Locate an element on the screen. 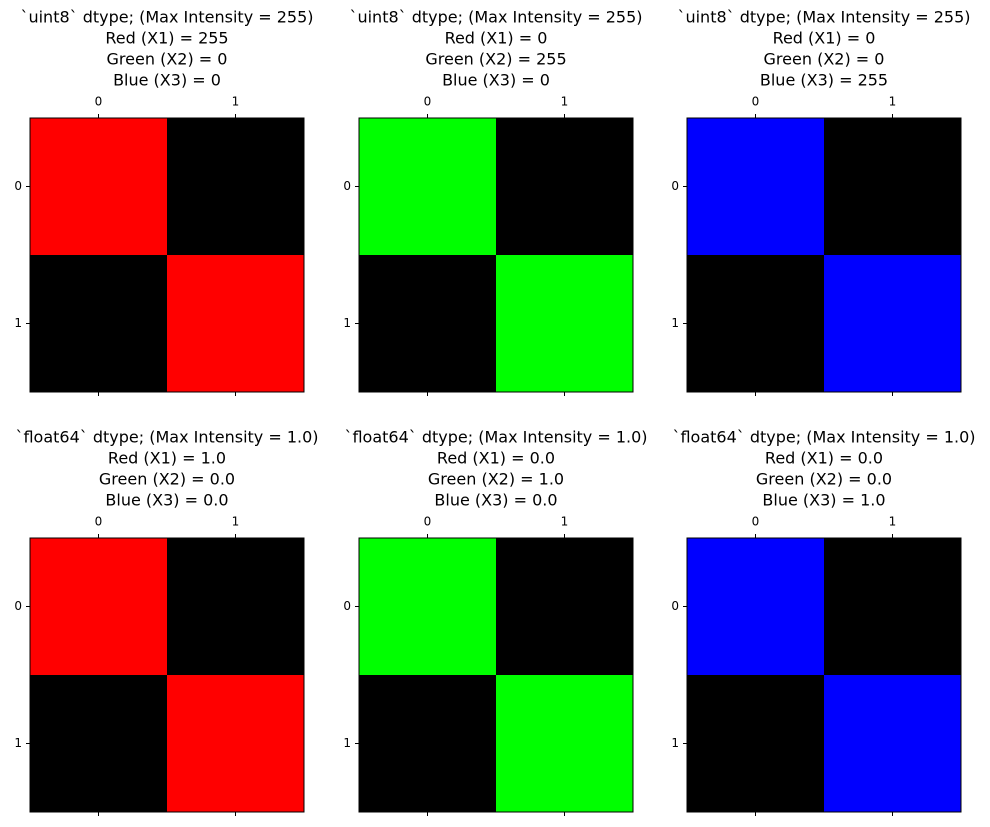 Image resolution: width=990 pixels, height=827 pixels. panel-title: Red (X1) = 1.0 is located at coordinates (167, 458).